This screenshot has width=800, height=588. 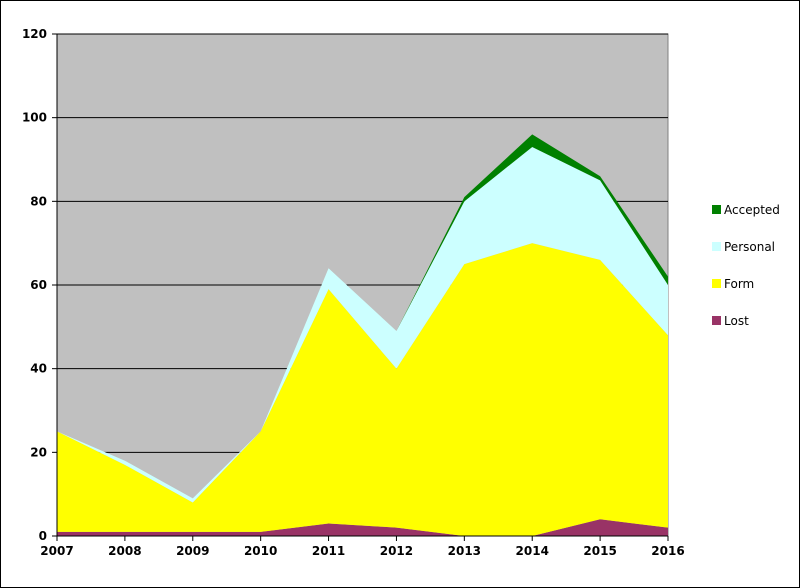 What do you see at coordinates (38, 201) in the screenshot?
I see `y-tick-label: 80` at bounding box center [38, 201].